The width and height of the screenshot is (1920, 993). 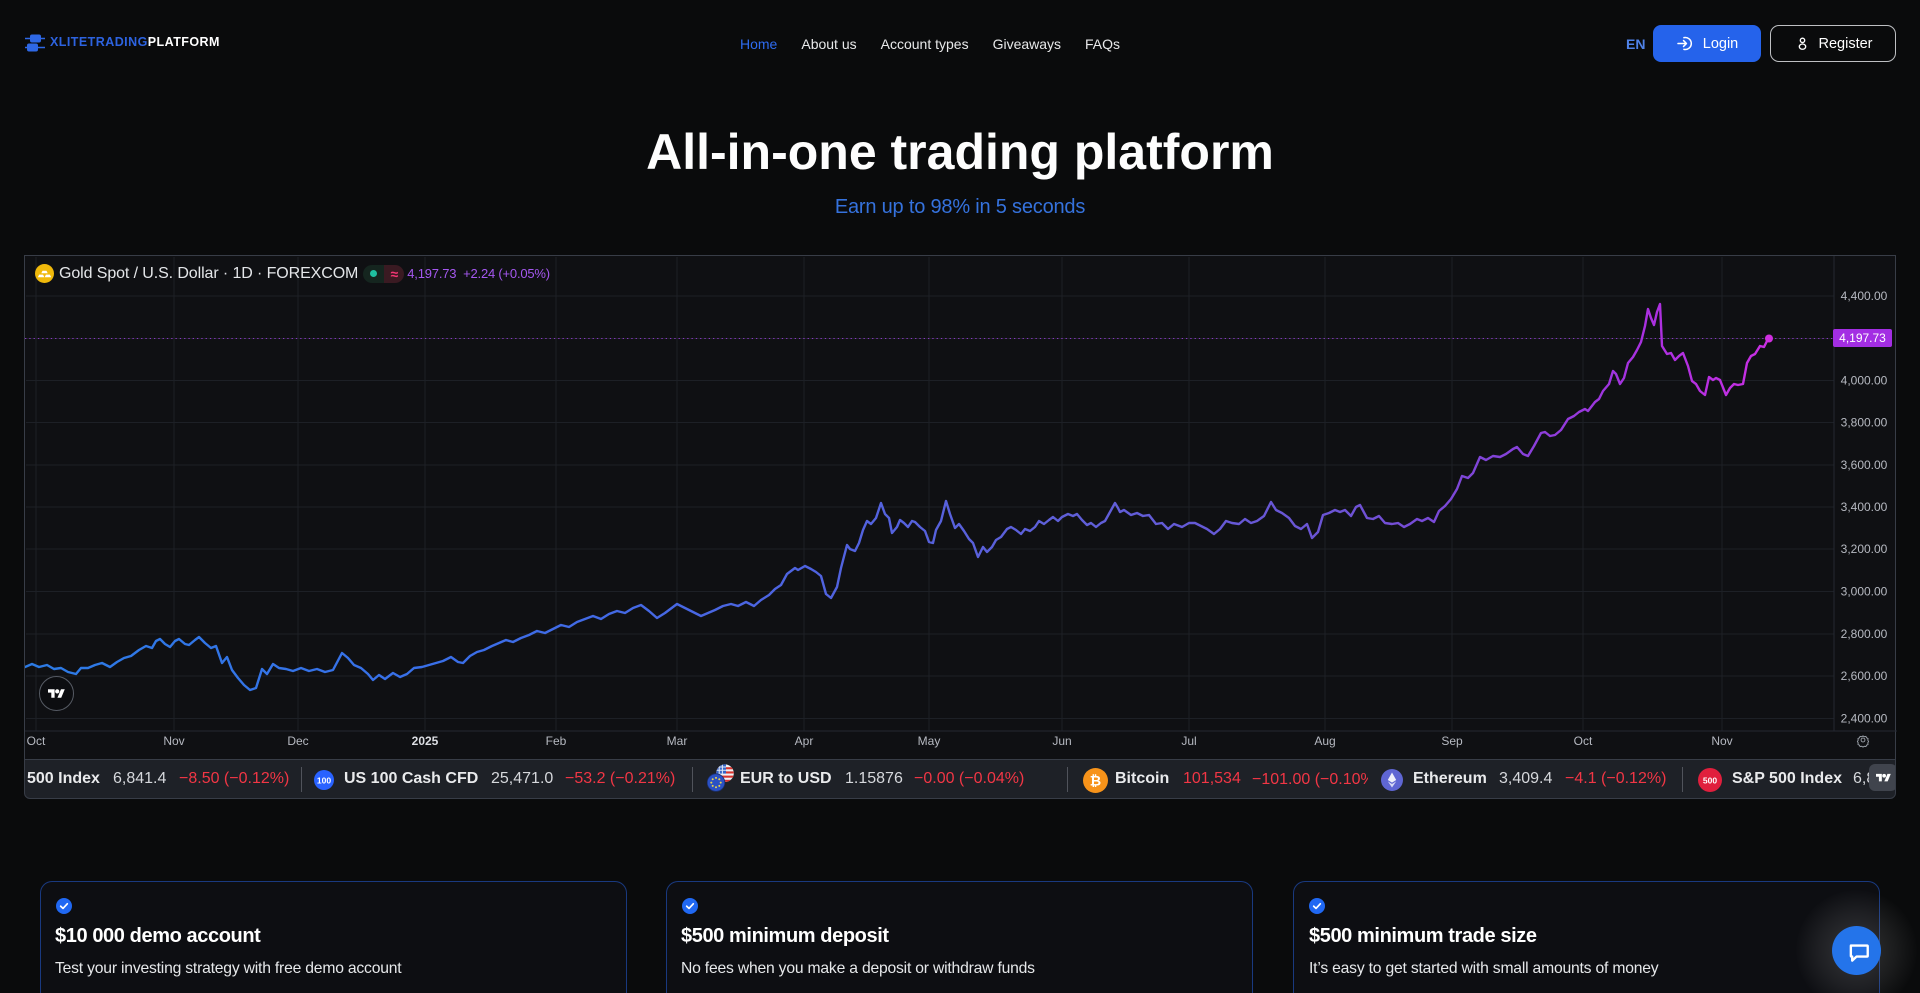 What do you see at coordinates (1864, 507) in the screenshot?
I see `svg-text: 3,400.00` at bounding box center [1864, 507].